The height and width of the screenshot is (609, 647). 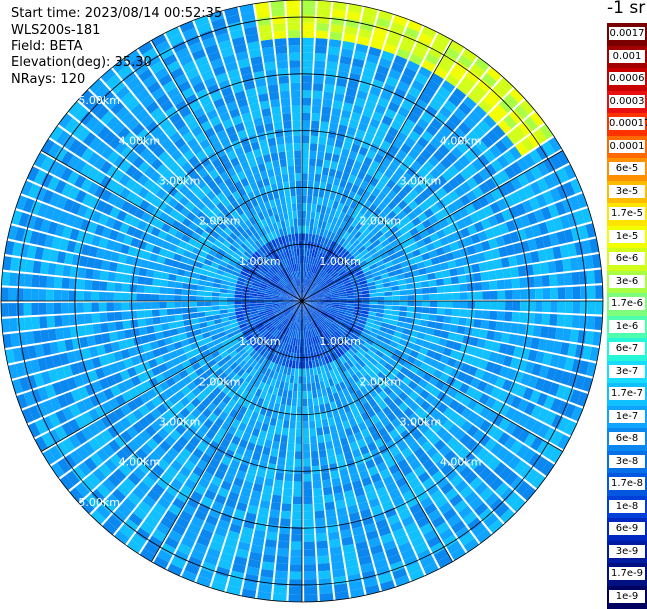 What do you see at coordinates (627, 551) in the screenshot?
I see `colorbar-tick-label: 3e-9` at bounding box center [627, 551].